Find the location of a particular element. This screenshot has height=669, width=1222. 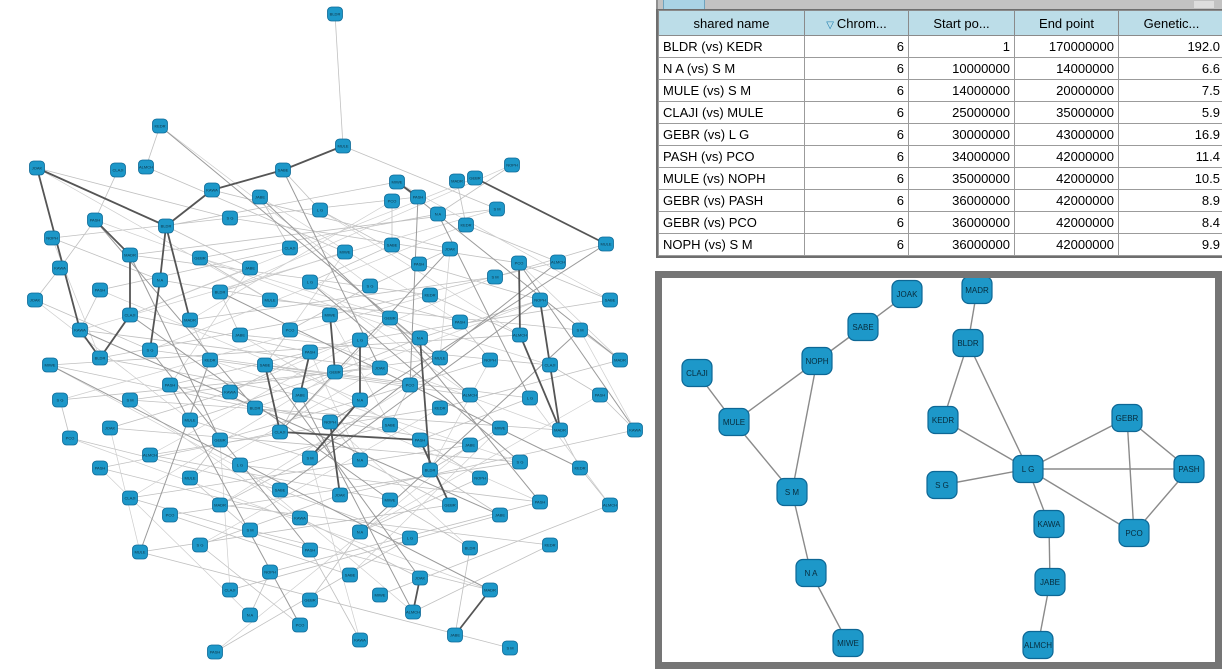

cell-value: 35000000 is located at coordinates (961, 178).